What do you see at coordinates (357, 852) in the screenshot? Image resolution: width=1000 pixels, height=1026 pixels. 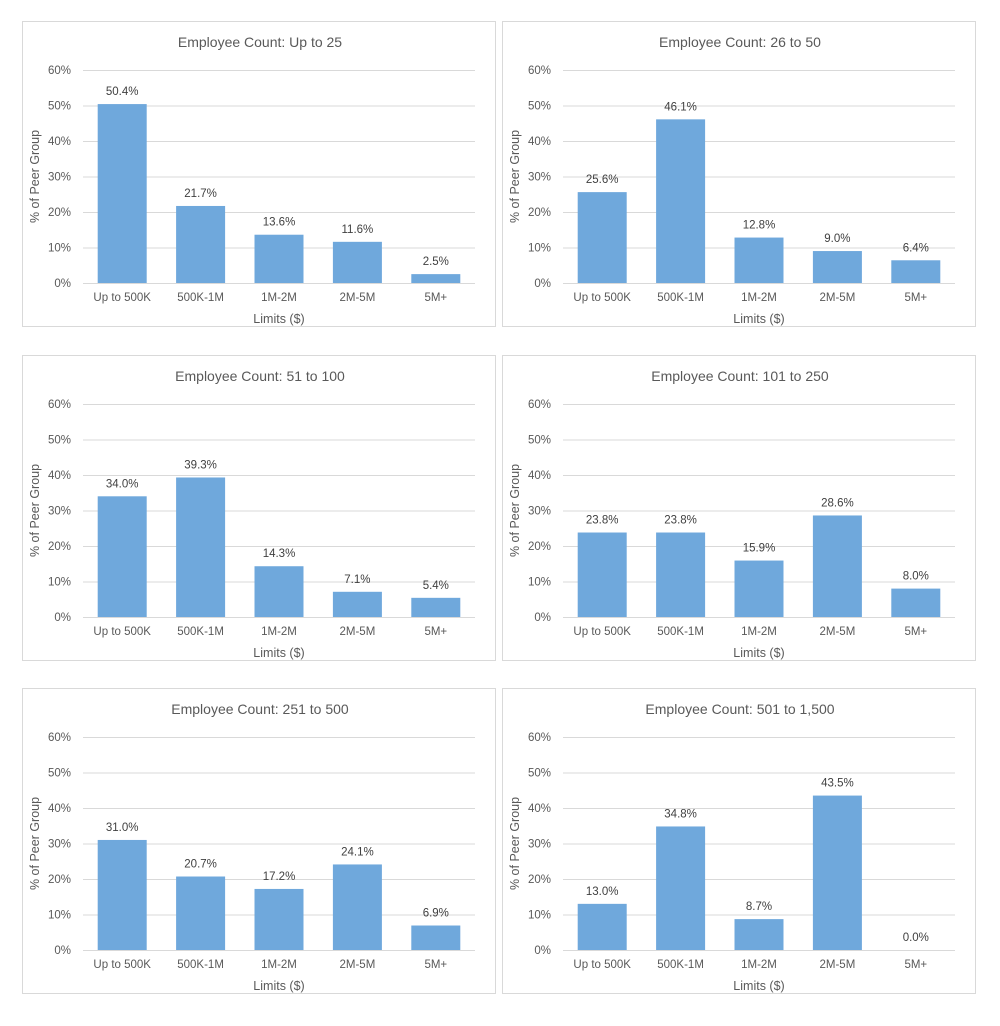 I see `data-label: 24.1%` at bounding box center [357, 852].